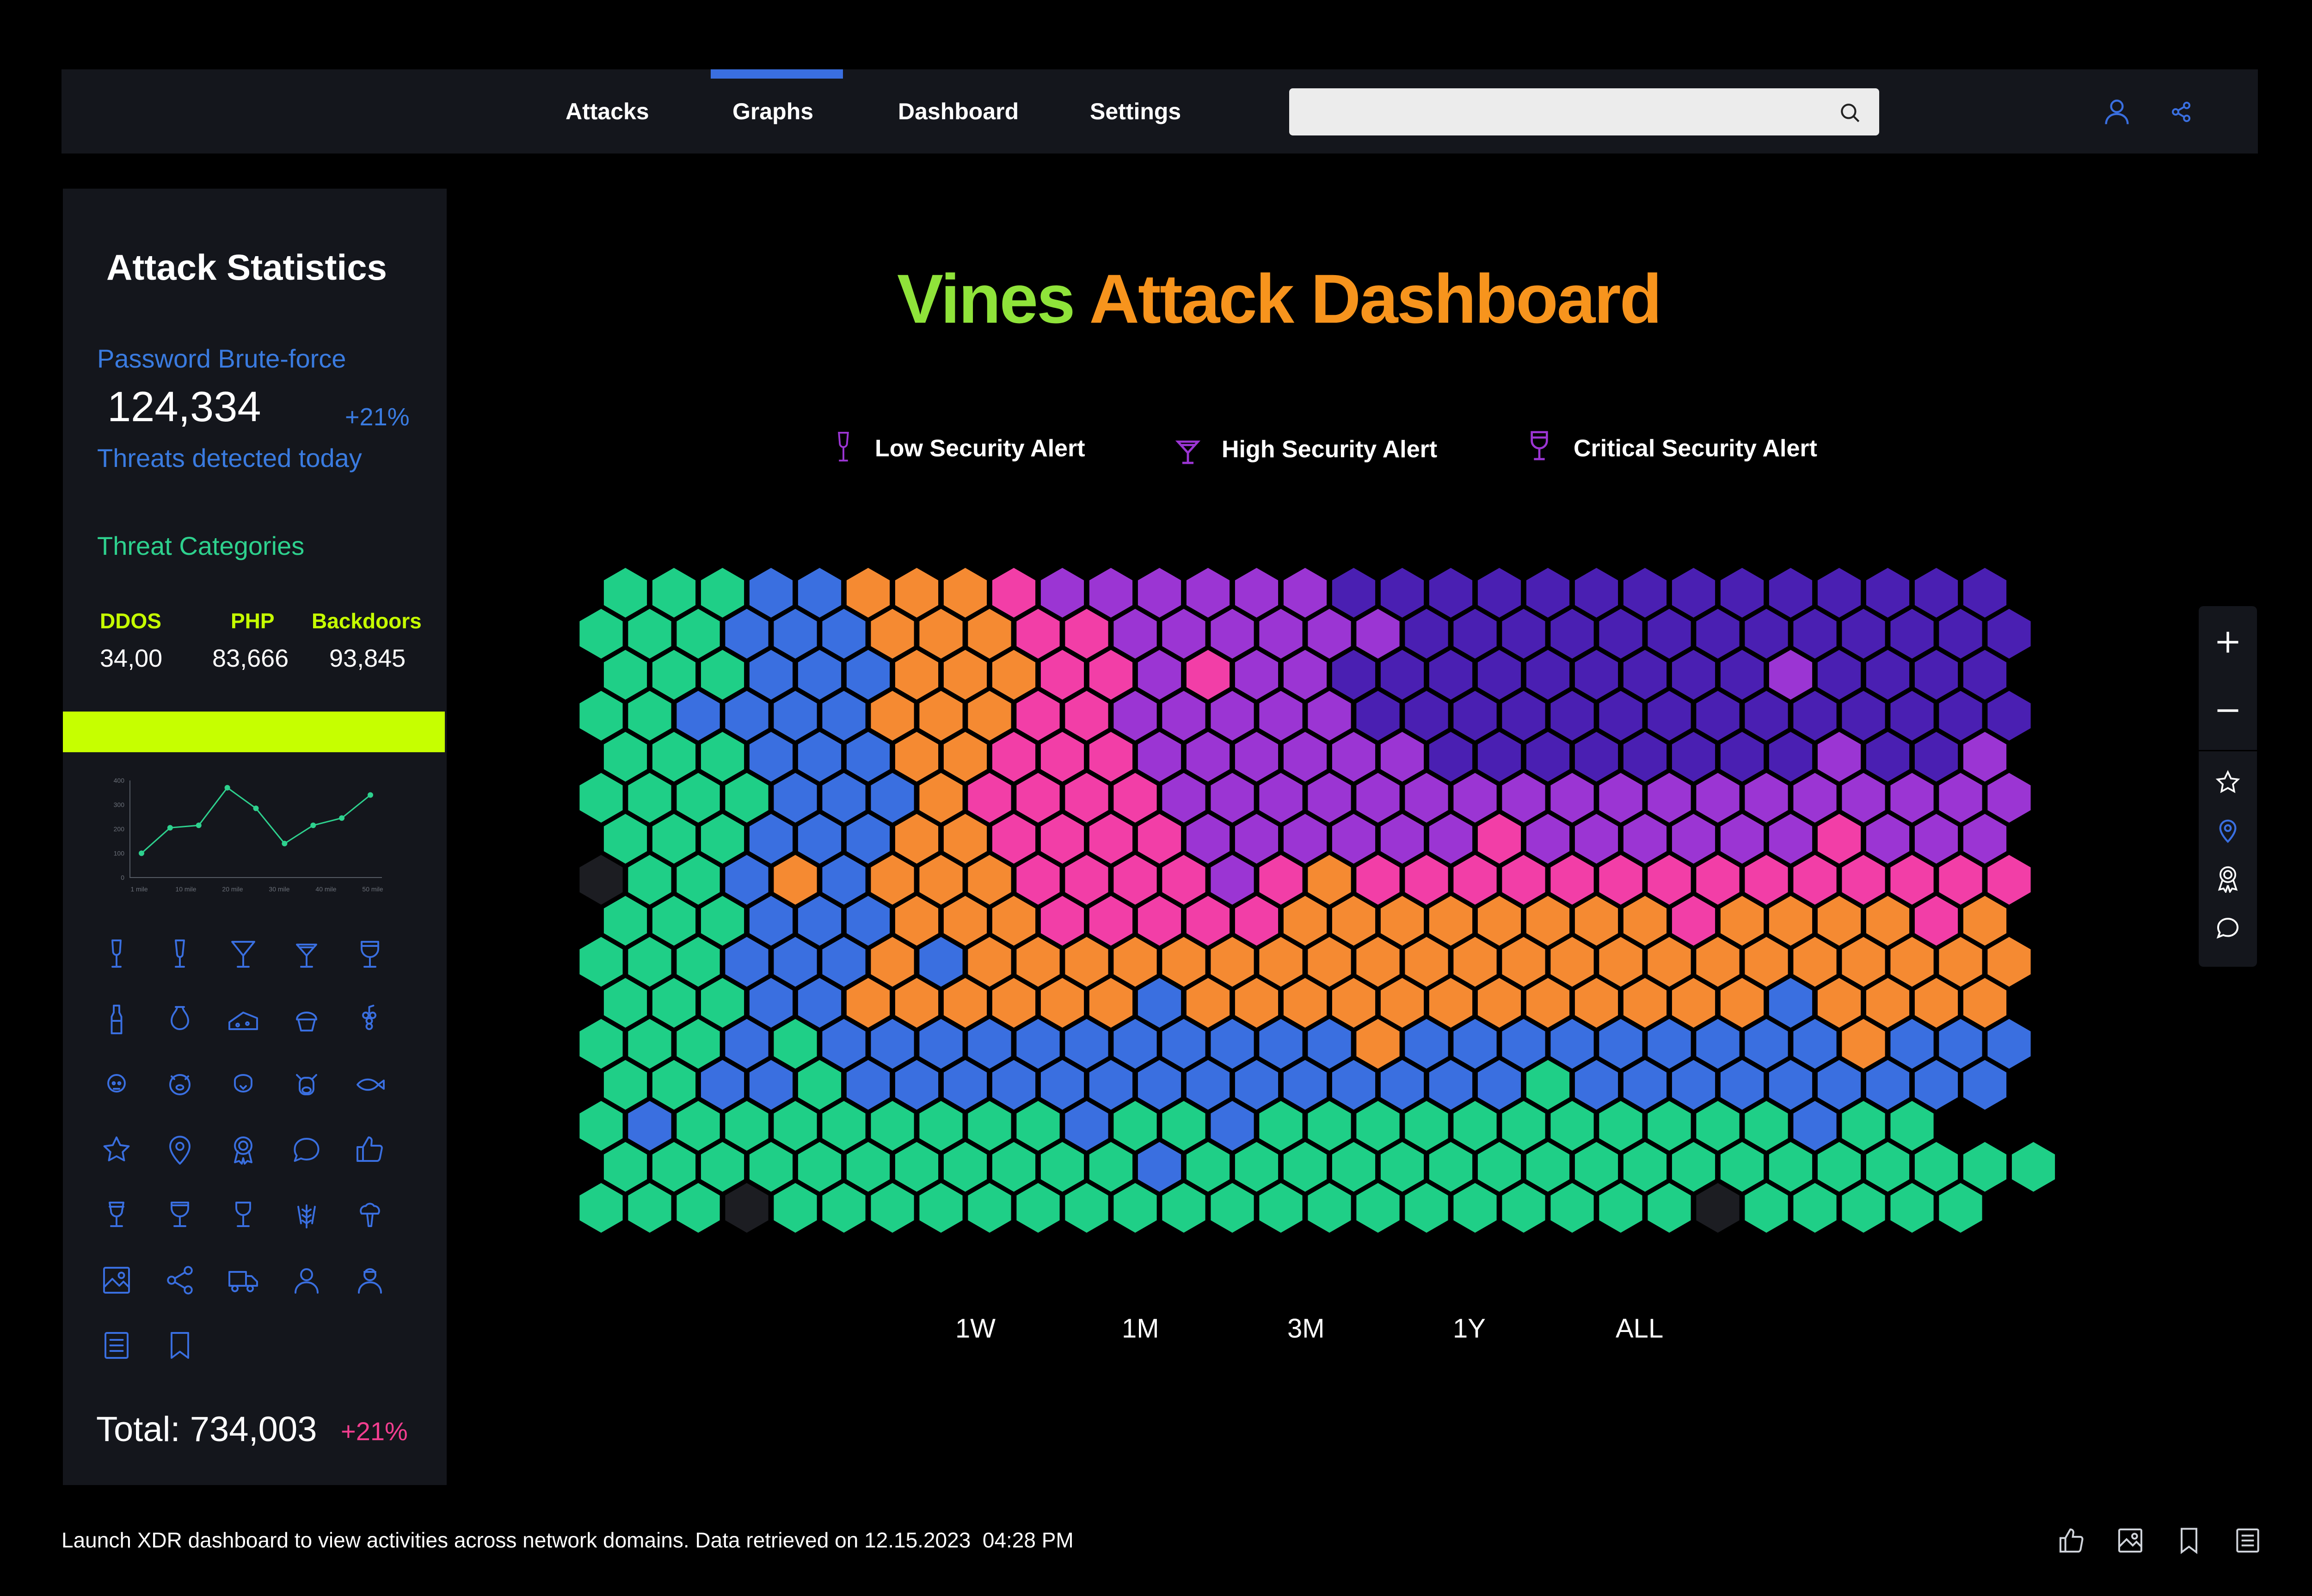  I want to click on pig-icon, so click(181, 1086).